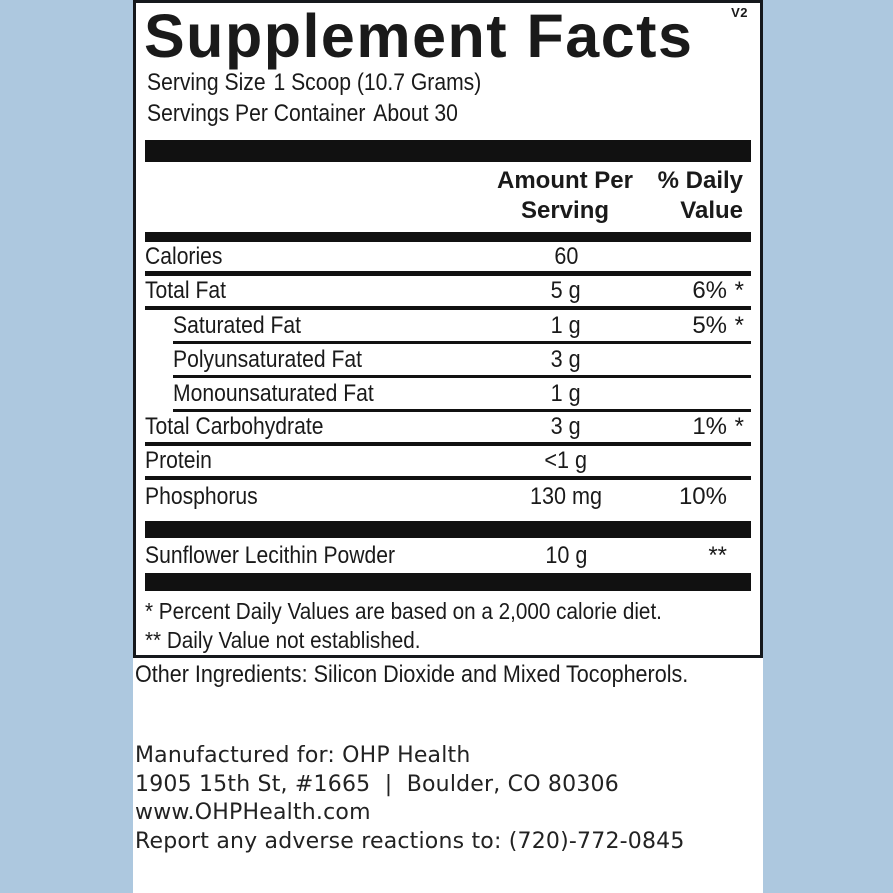 This screenshot has height=893, width=893. Describe the element at coordinates (273, 393) in the screenshot. I see `nutrient-name: Monounsaturated Fat` at that location.